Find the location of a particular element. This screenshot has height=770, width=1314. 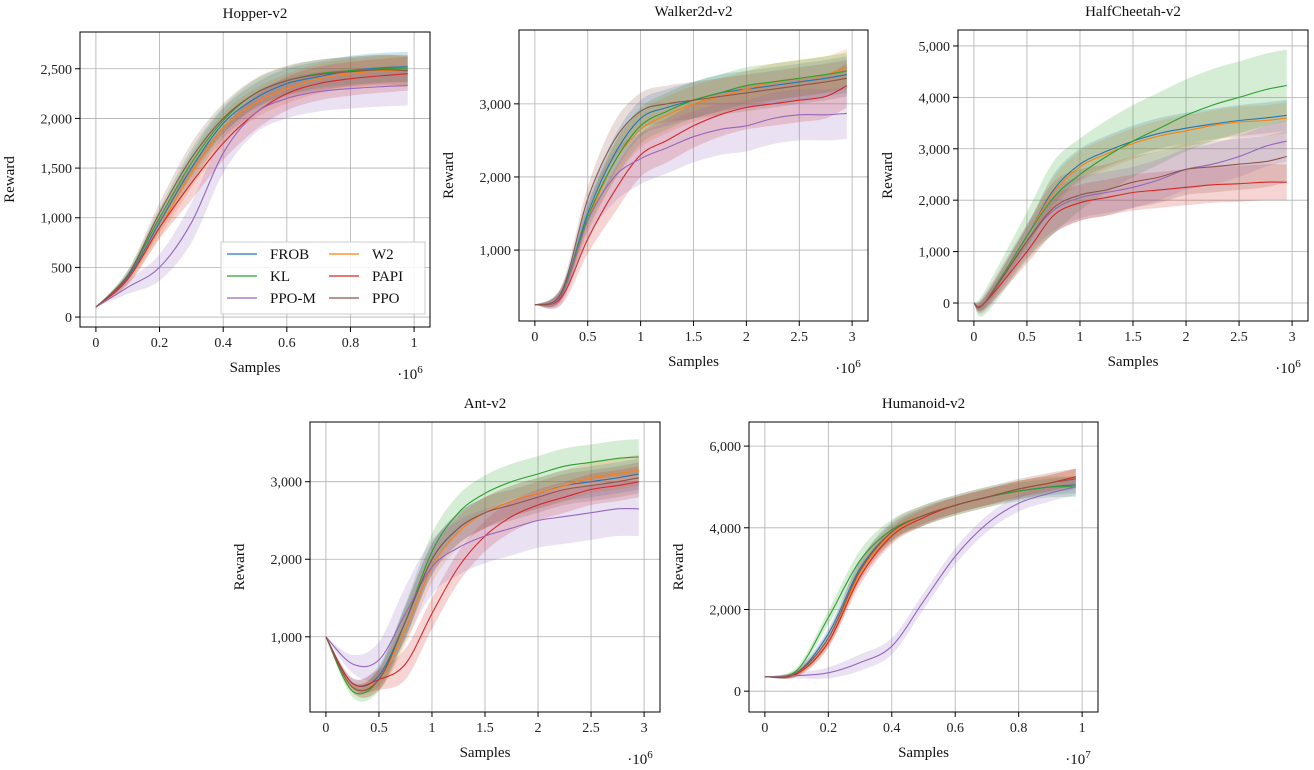

legend-label: PAPI is located at coordinates (387, 277).